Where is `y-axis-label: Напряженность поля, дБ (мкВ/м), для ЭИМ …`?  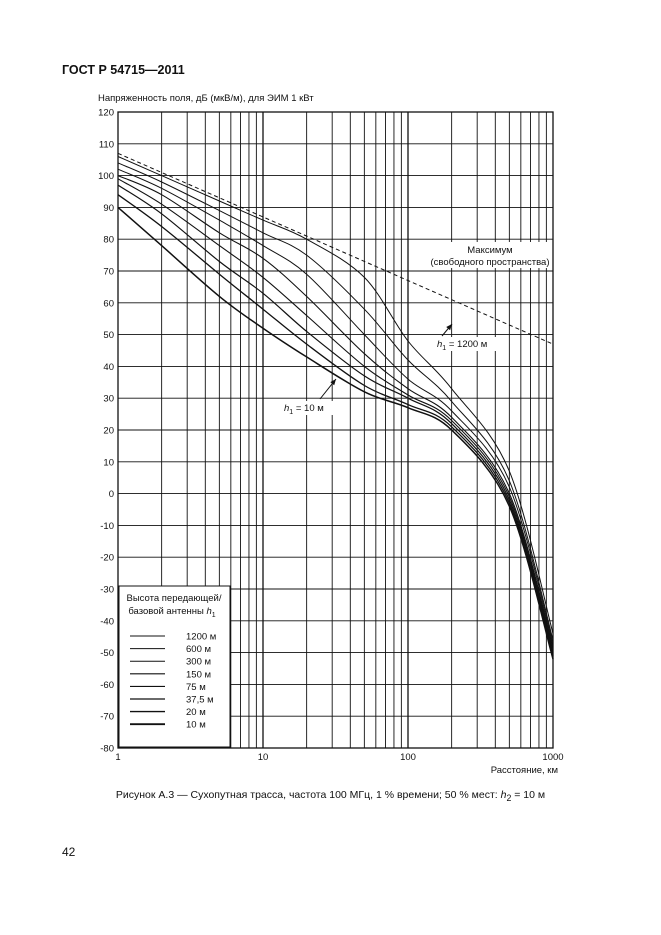
y-axis-label: Напряженность поля, дБ (мкВ/м), для ЭИМ … is located at coordinates (206, 98).